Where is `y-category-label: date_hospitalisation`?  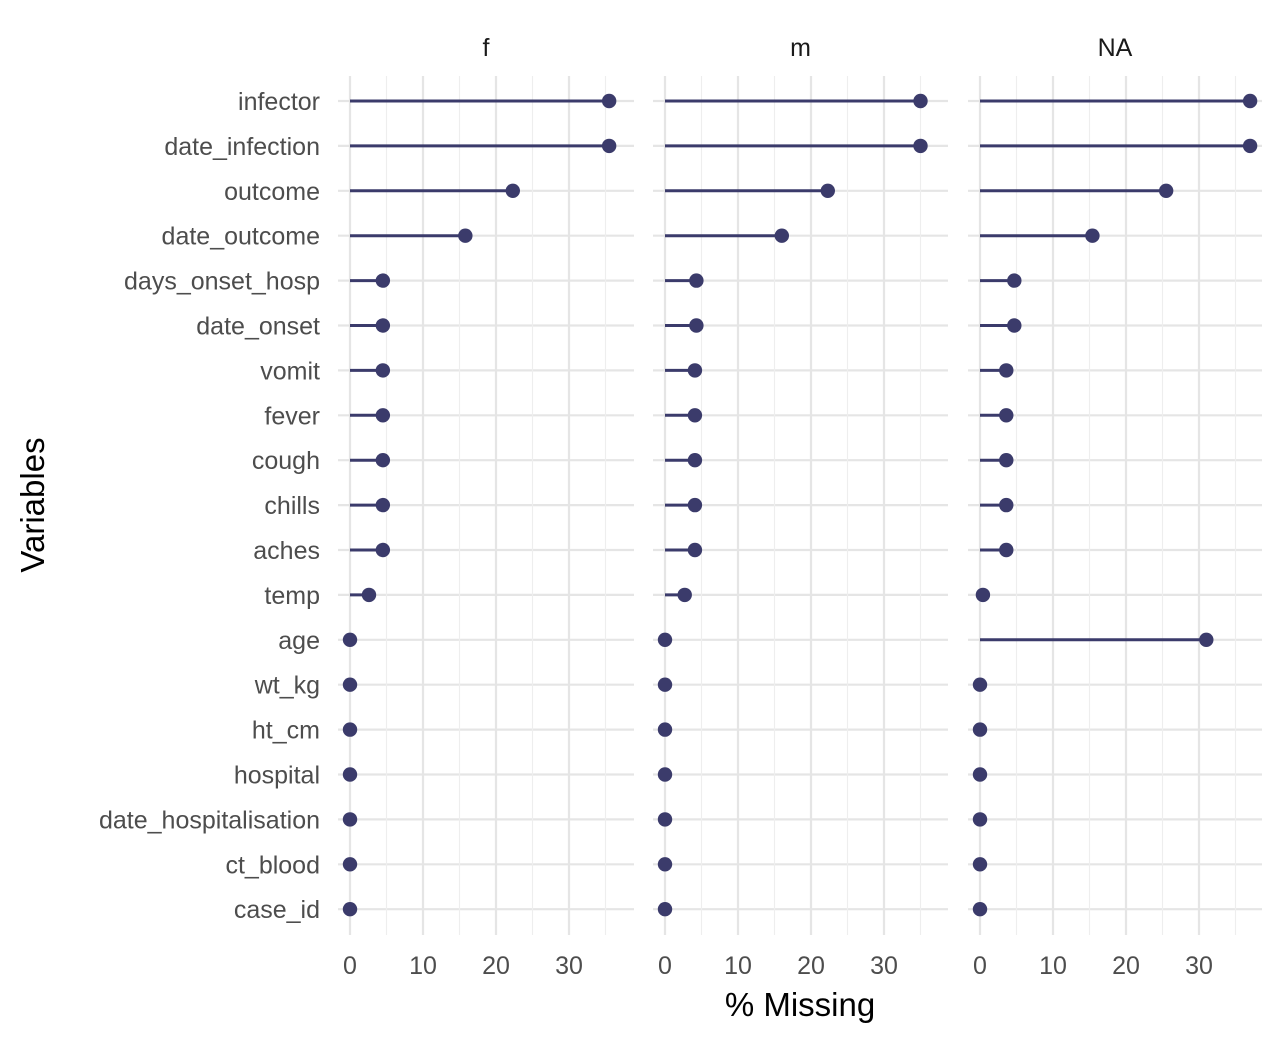
y-category-label: date_hospitalisation is located at coordinates (209, 820).